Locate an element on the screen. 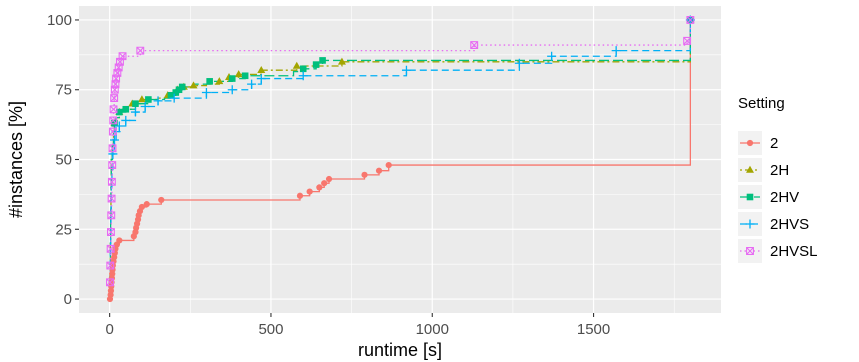 The width and height of the screenshot is (859, 362). x-tick-label: 0 is located at coordinates (109, 329).